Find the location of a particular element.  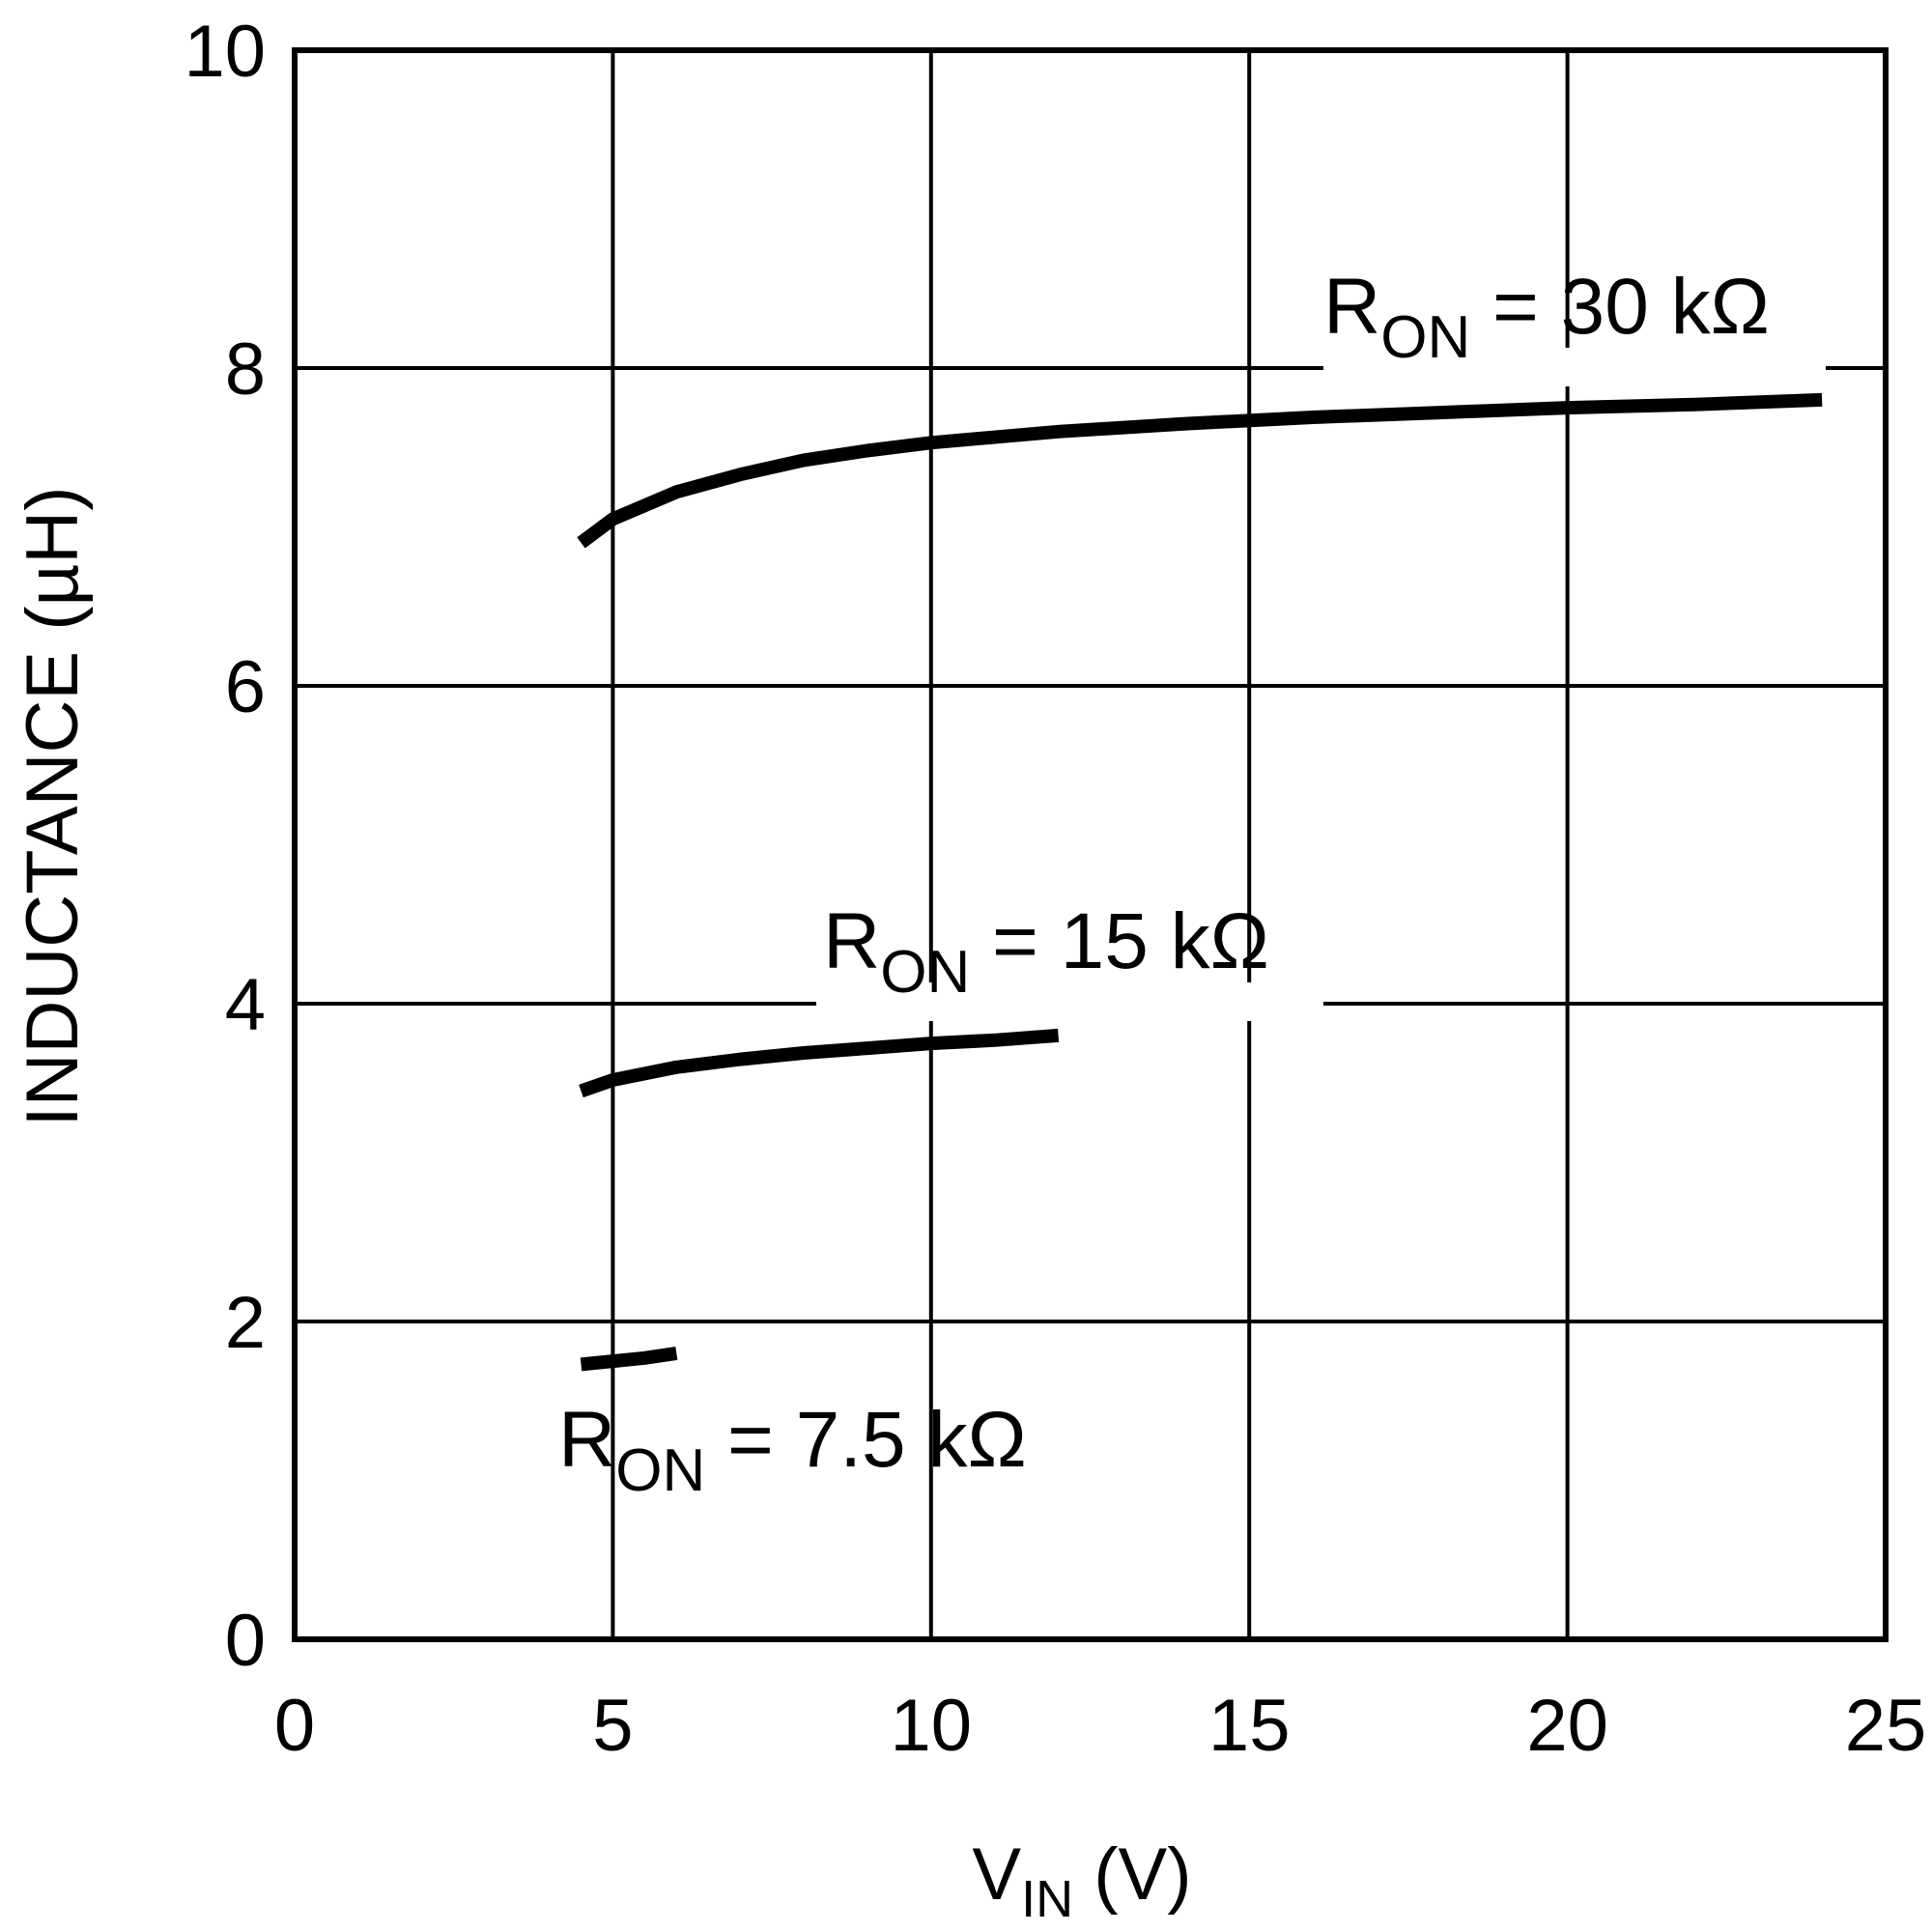

y-tick-label: 2 is located at coordinates (245, 1323).